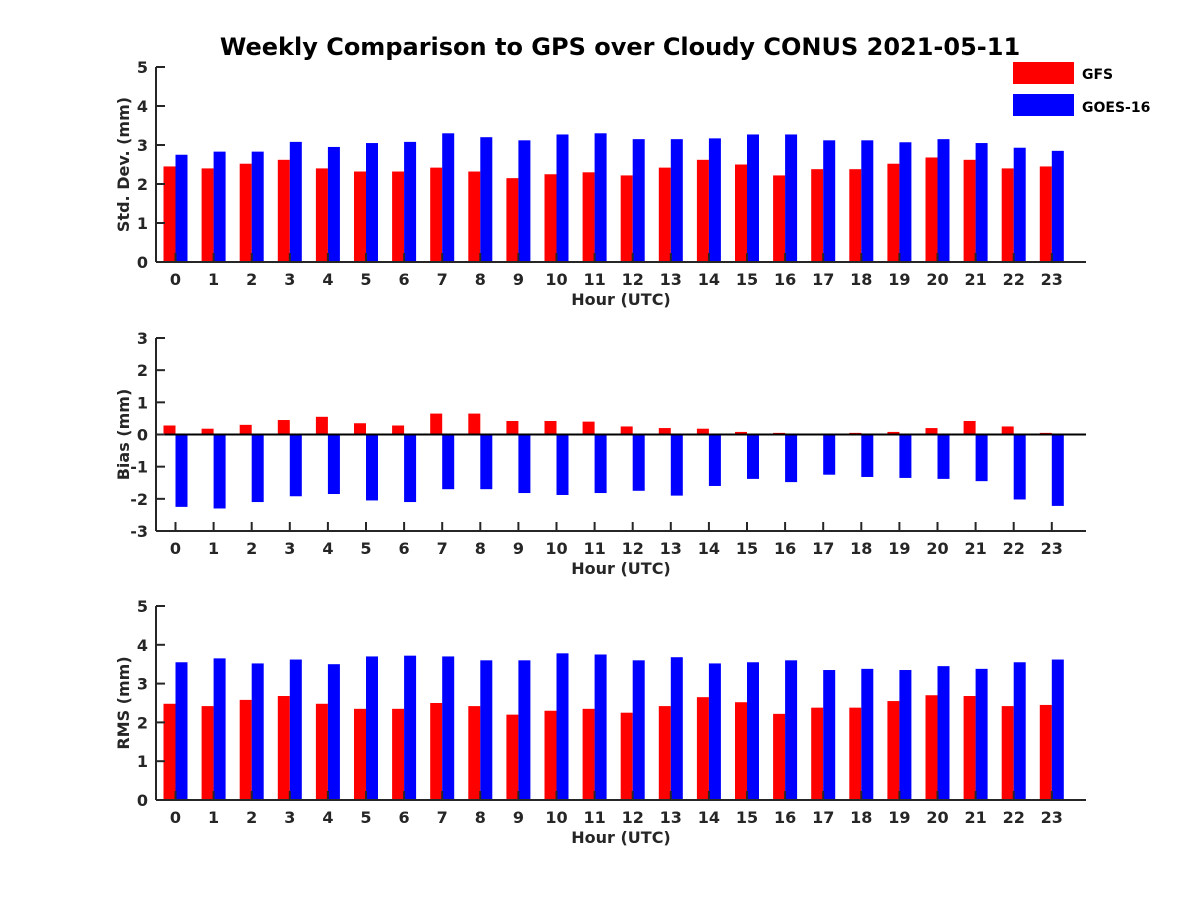 Image resolution: width=1200 pixels, height=900 pixels. I want to click on y-tick-label: 4, so click(142, 106).